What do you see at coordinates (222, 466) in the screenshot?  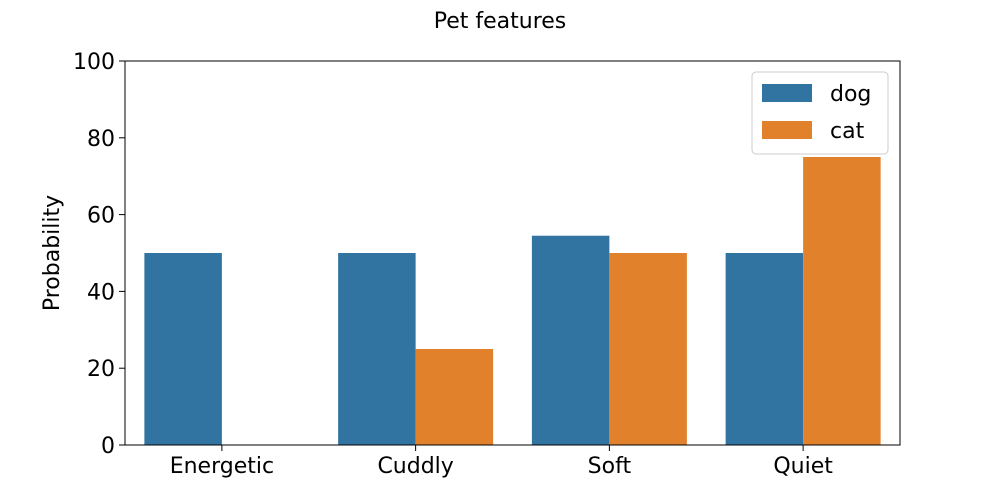 I see `x-tick-label-energetic: Energetic` at bounding box center [222, 466].